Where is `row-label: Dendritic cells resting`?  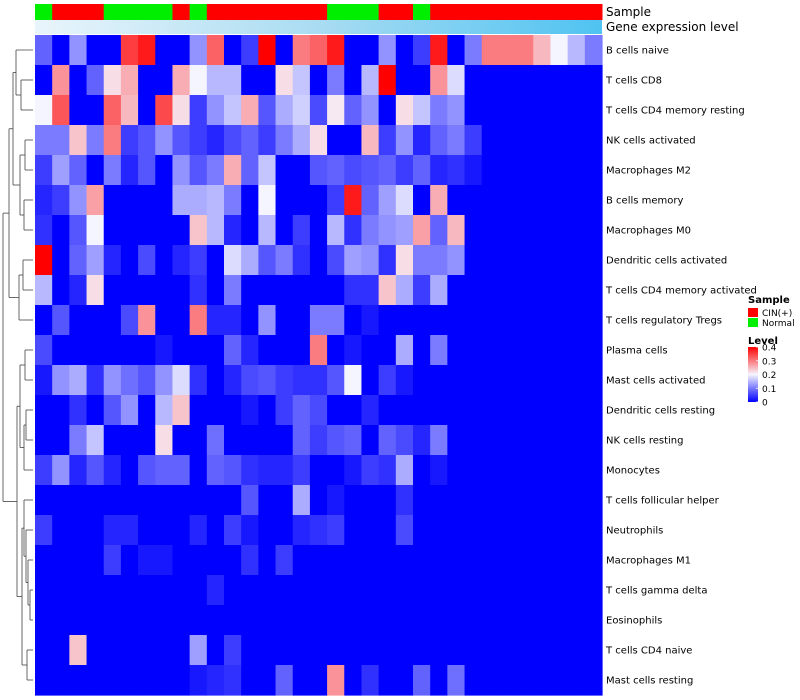 row-label: Dendritic cells resting is located at coordinates (660, 411).